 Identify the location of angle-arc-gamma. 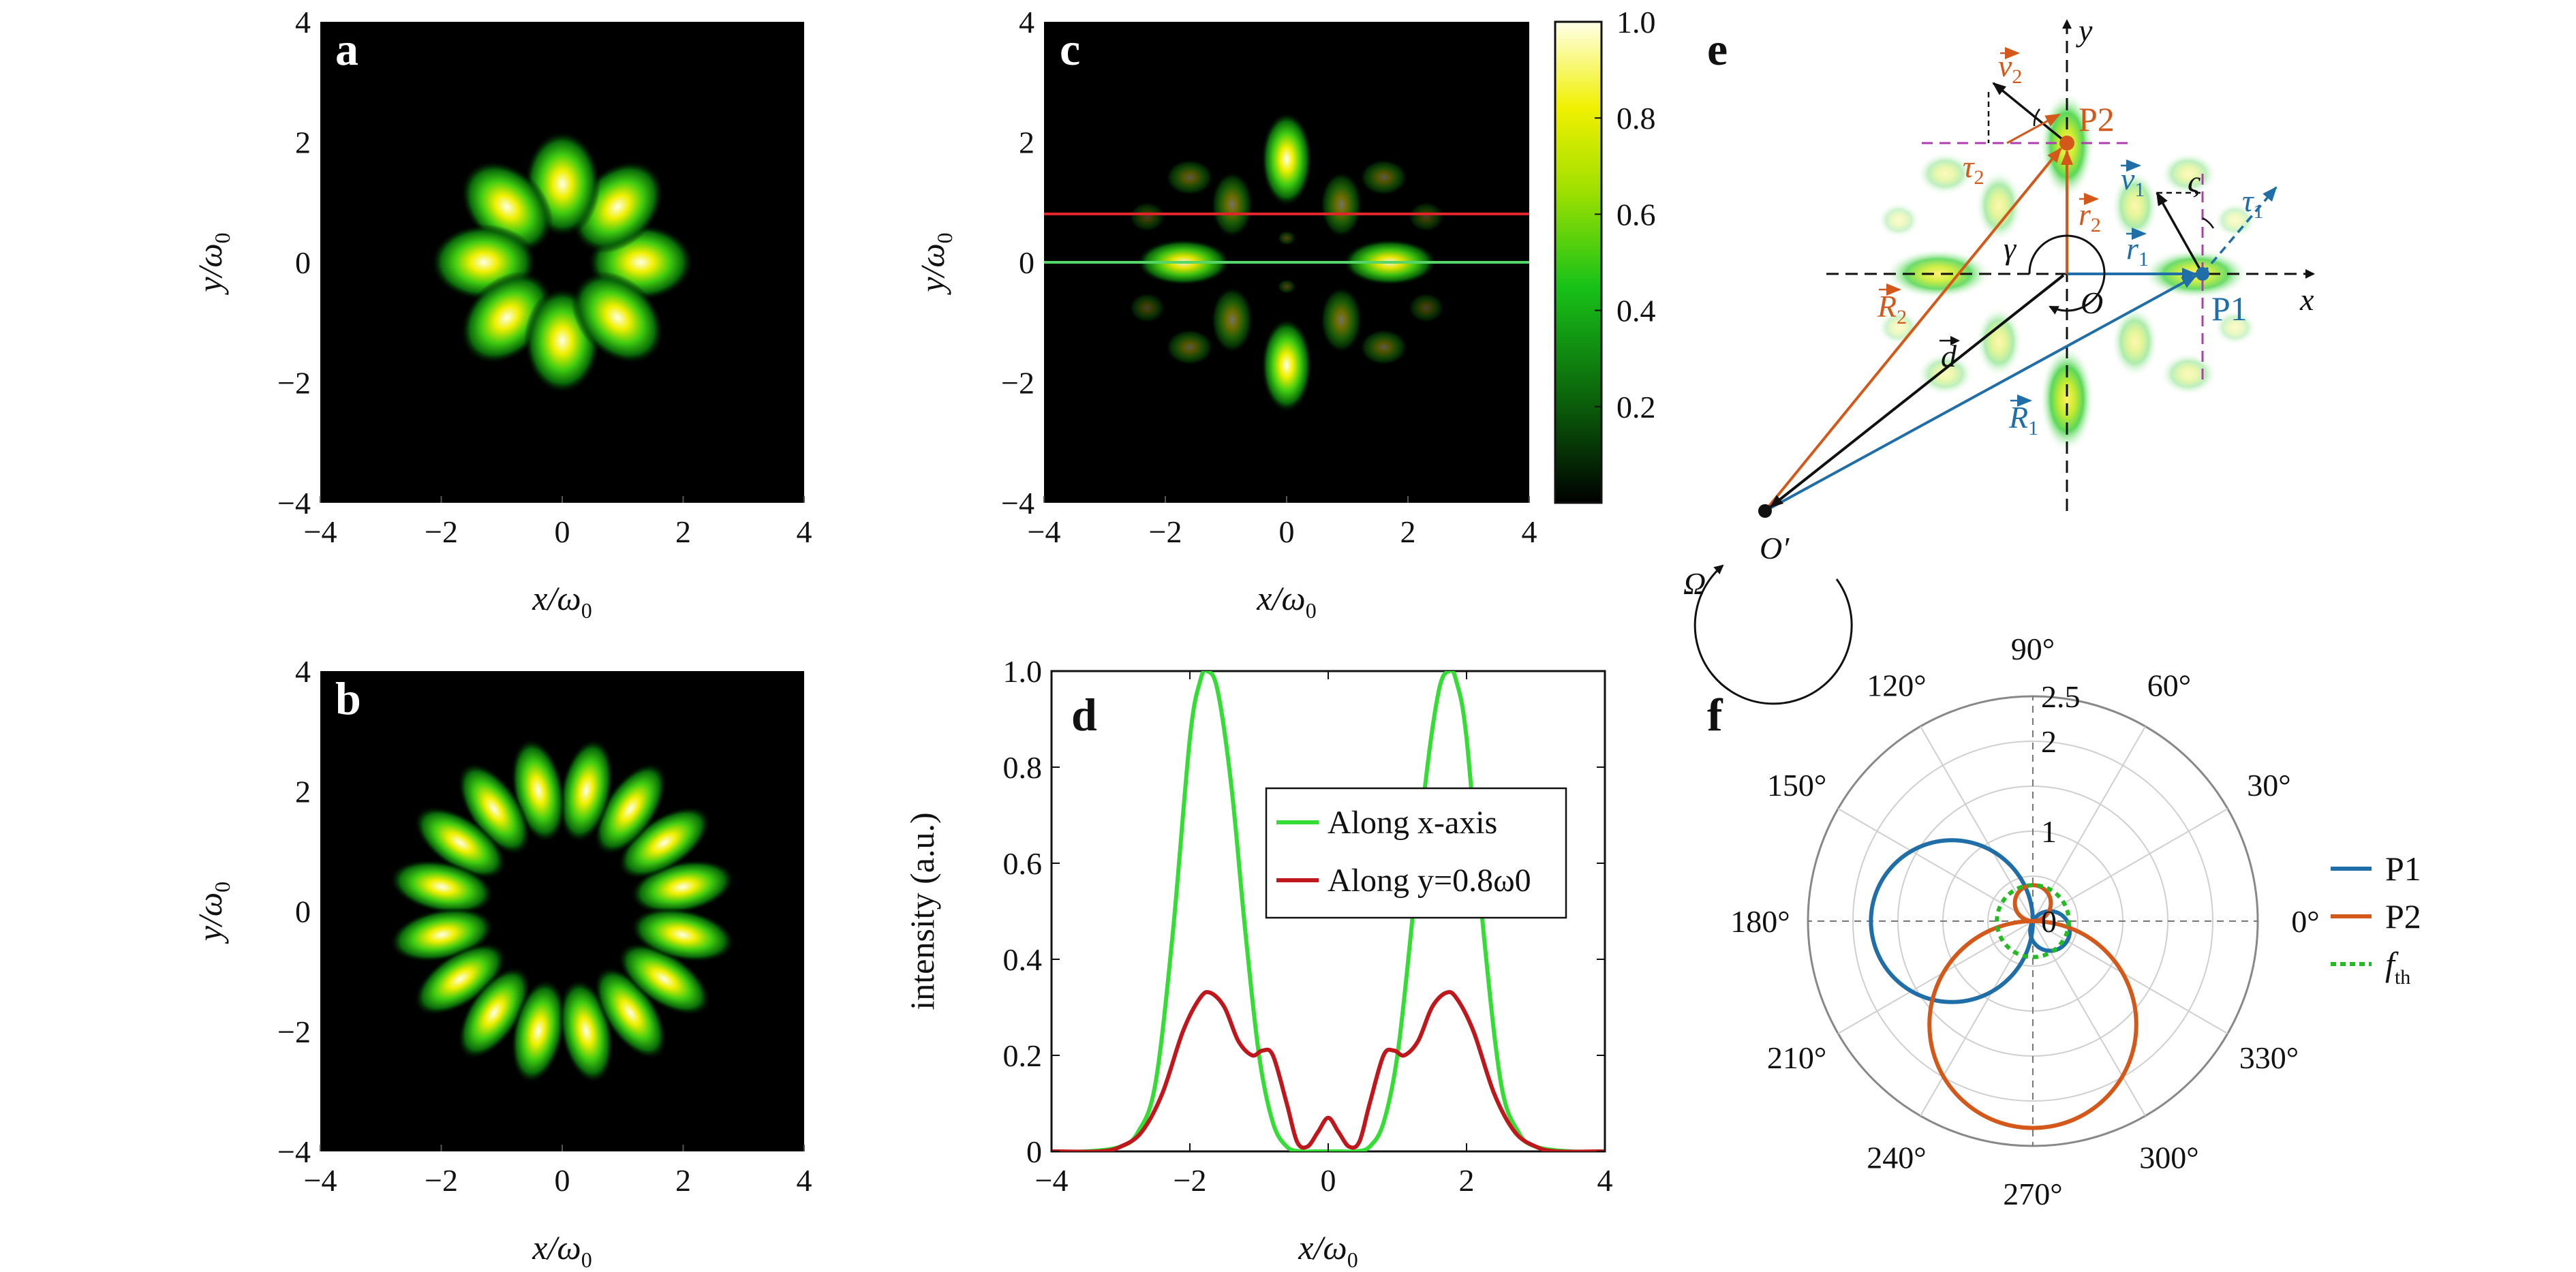
(2067, 274).